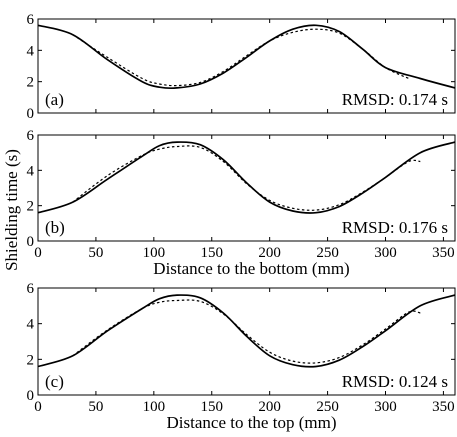  Describe the element at coordinates (54, 381) in the screenshot. I see `panel-label: (c)` at that location.